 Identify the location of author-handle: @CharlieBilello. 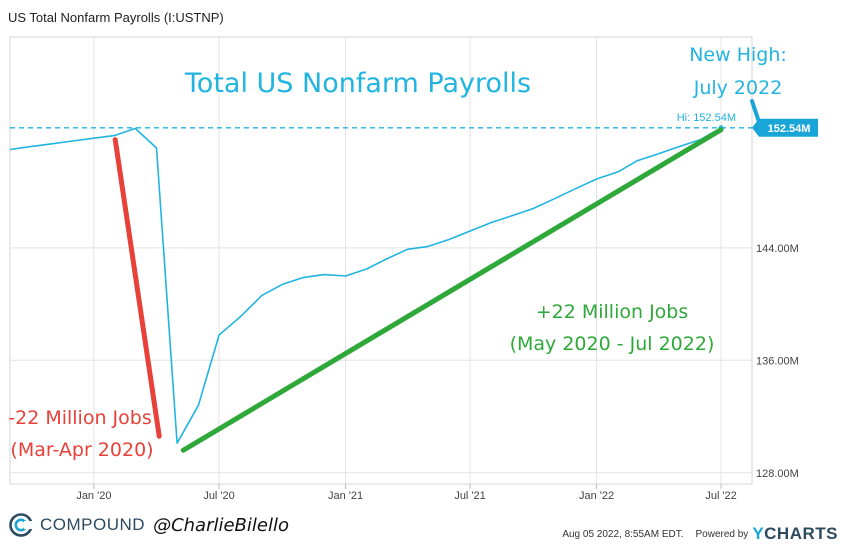
(221, 525).